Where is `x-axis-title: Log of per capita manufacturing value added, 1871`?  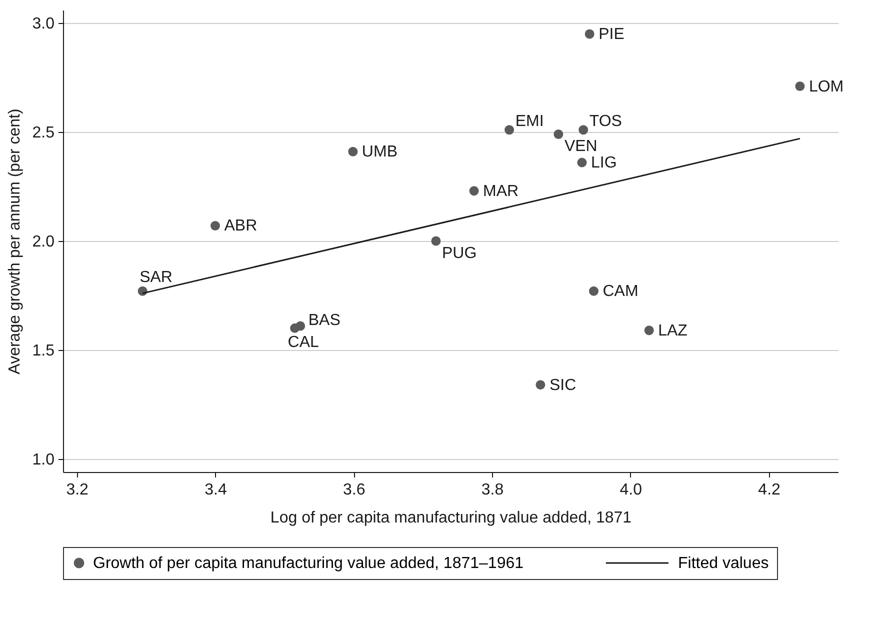
x-axis-title: Log of per capita manufacturing value added, 1871 is located at coordinates (451, 518).